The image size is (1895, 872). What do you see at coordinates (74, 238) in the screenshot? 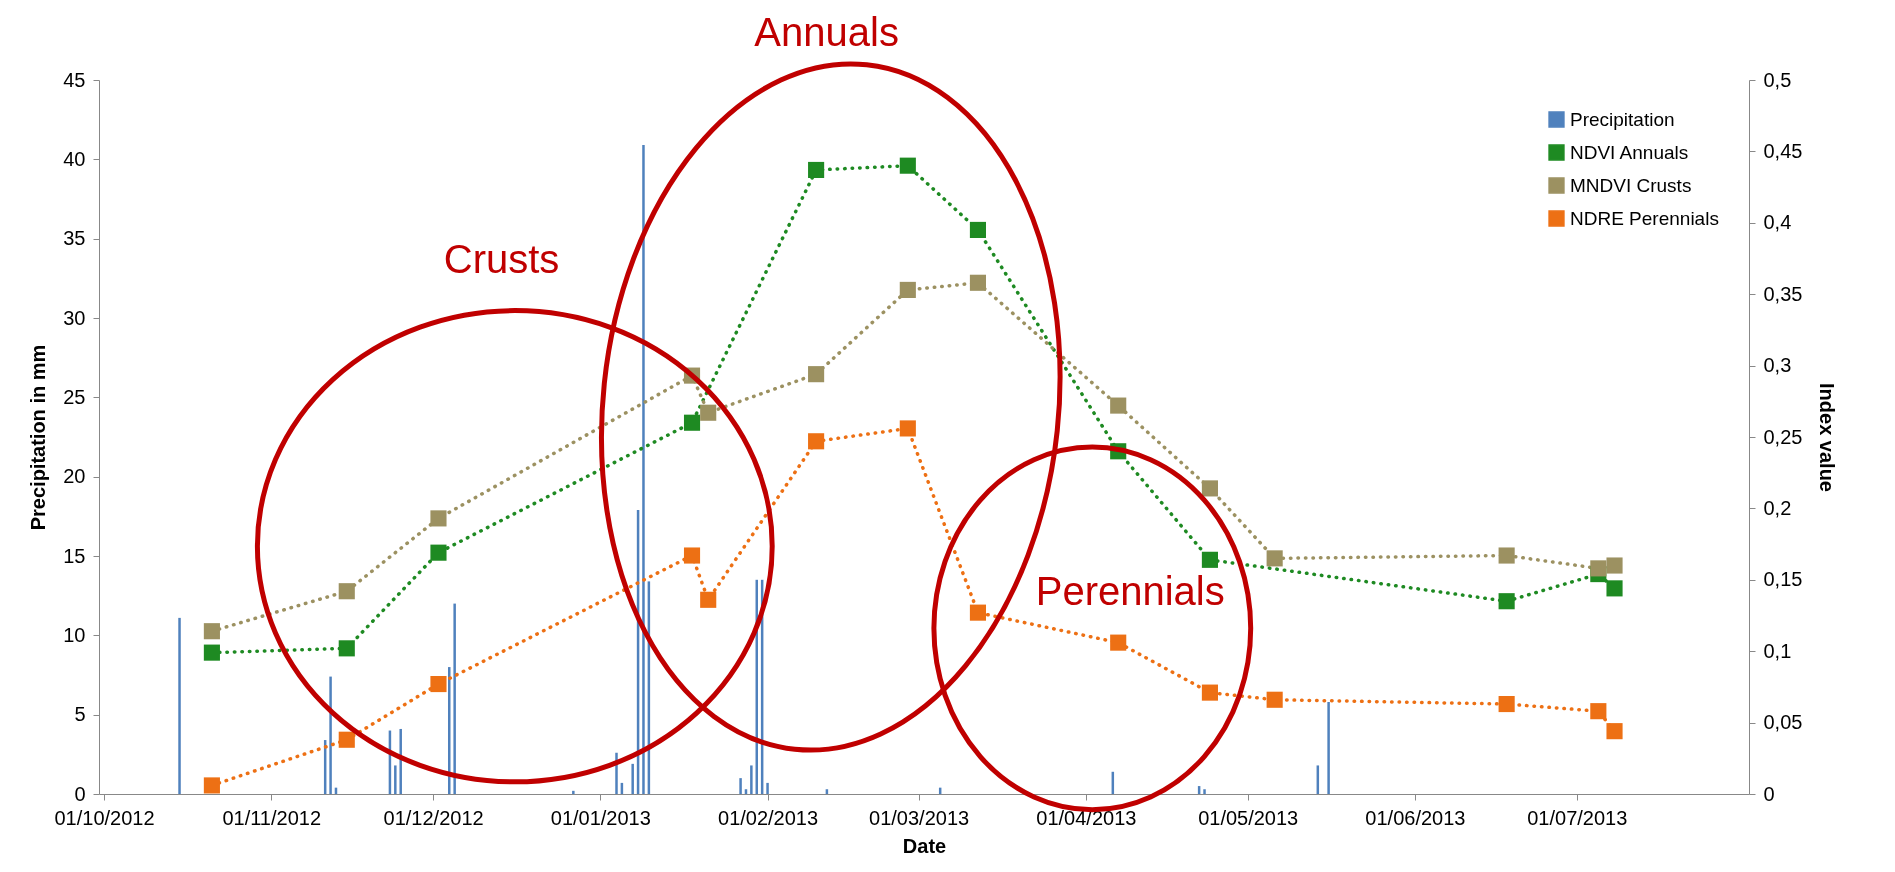
I see `y-tick-label: 35` at bounding box center [74, 238].